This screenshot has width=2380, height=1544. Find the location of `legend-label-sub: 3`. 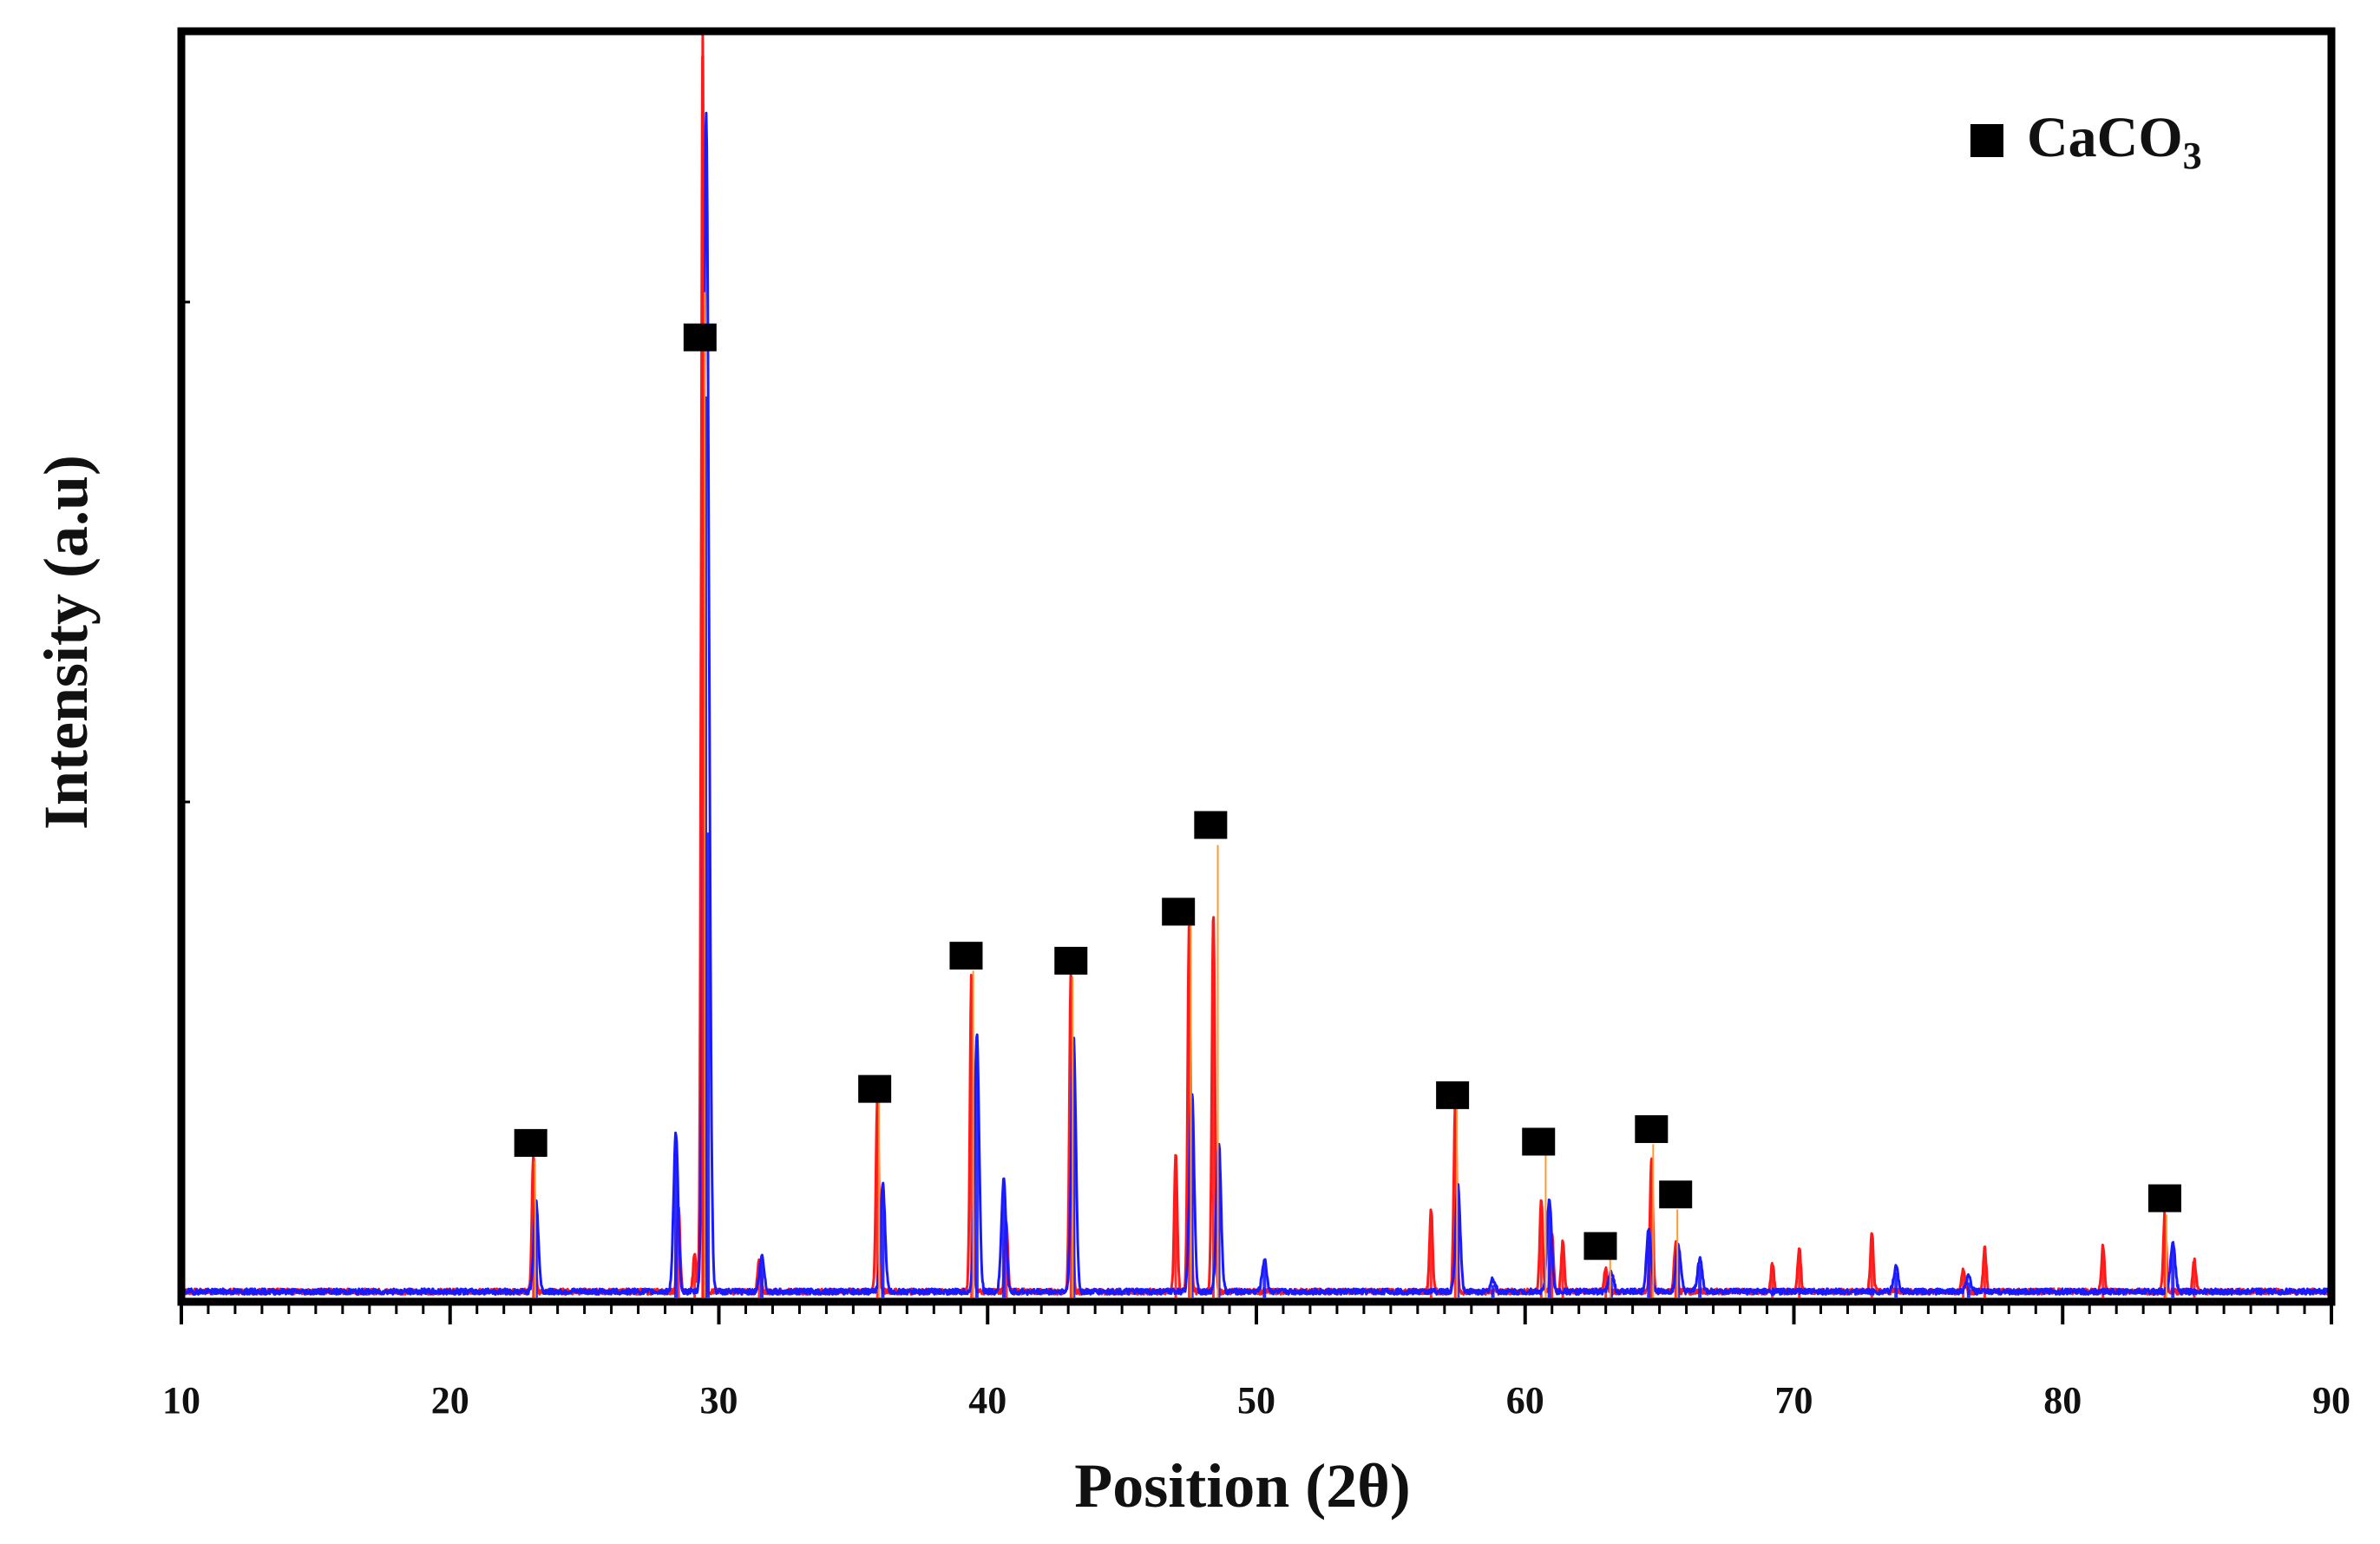

legend-label-sub: 3 is located at coordinates (2192, 156).